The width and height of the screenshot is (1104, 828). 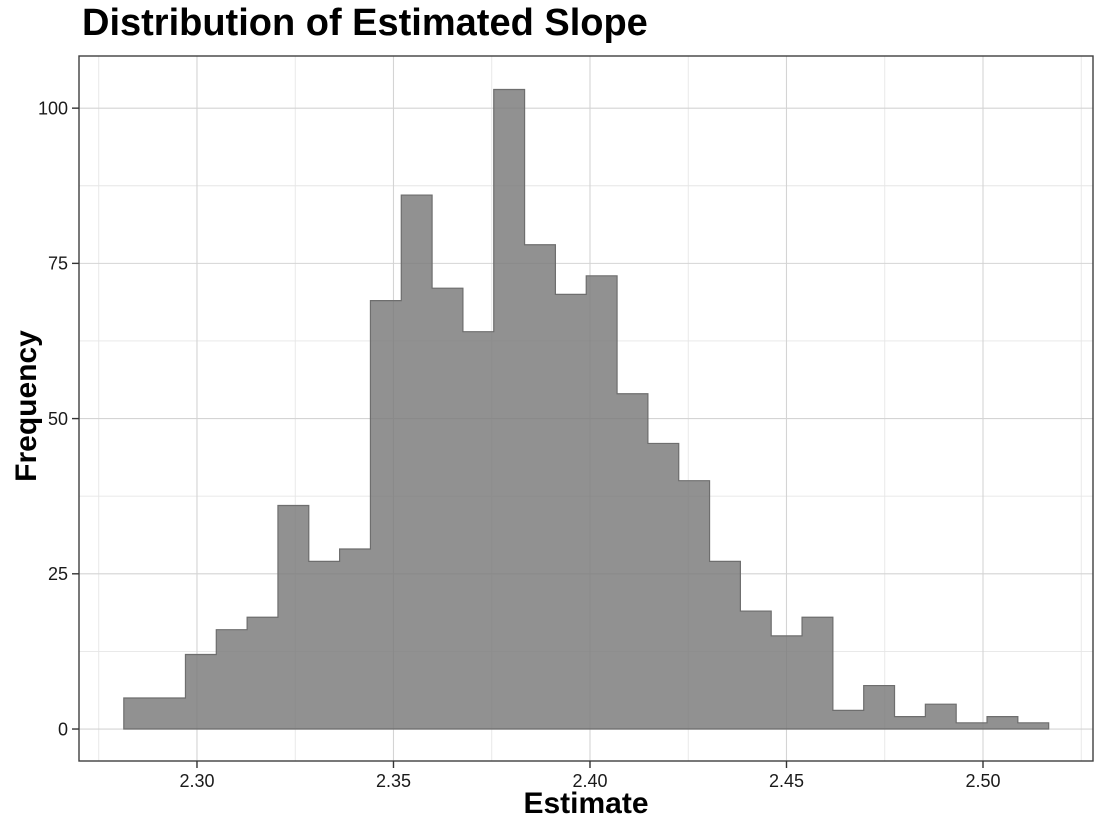 I want to click on y-axis-title: Frequency, so click(x=26, y=406).